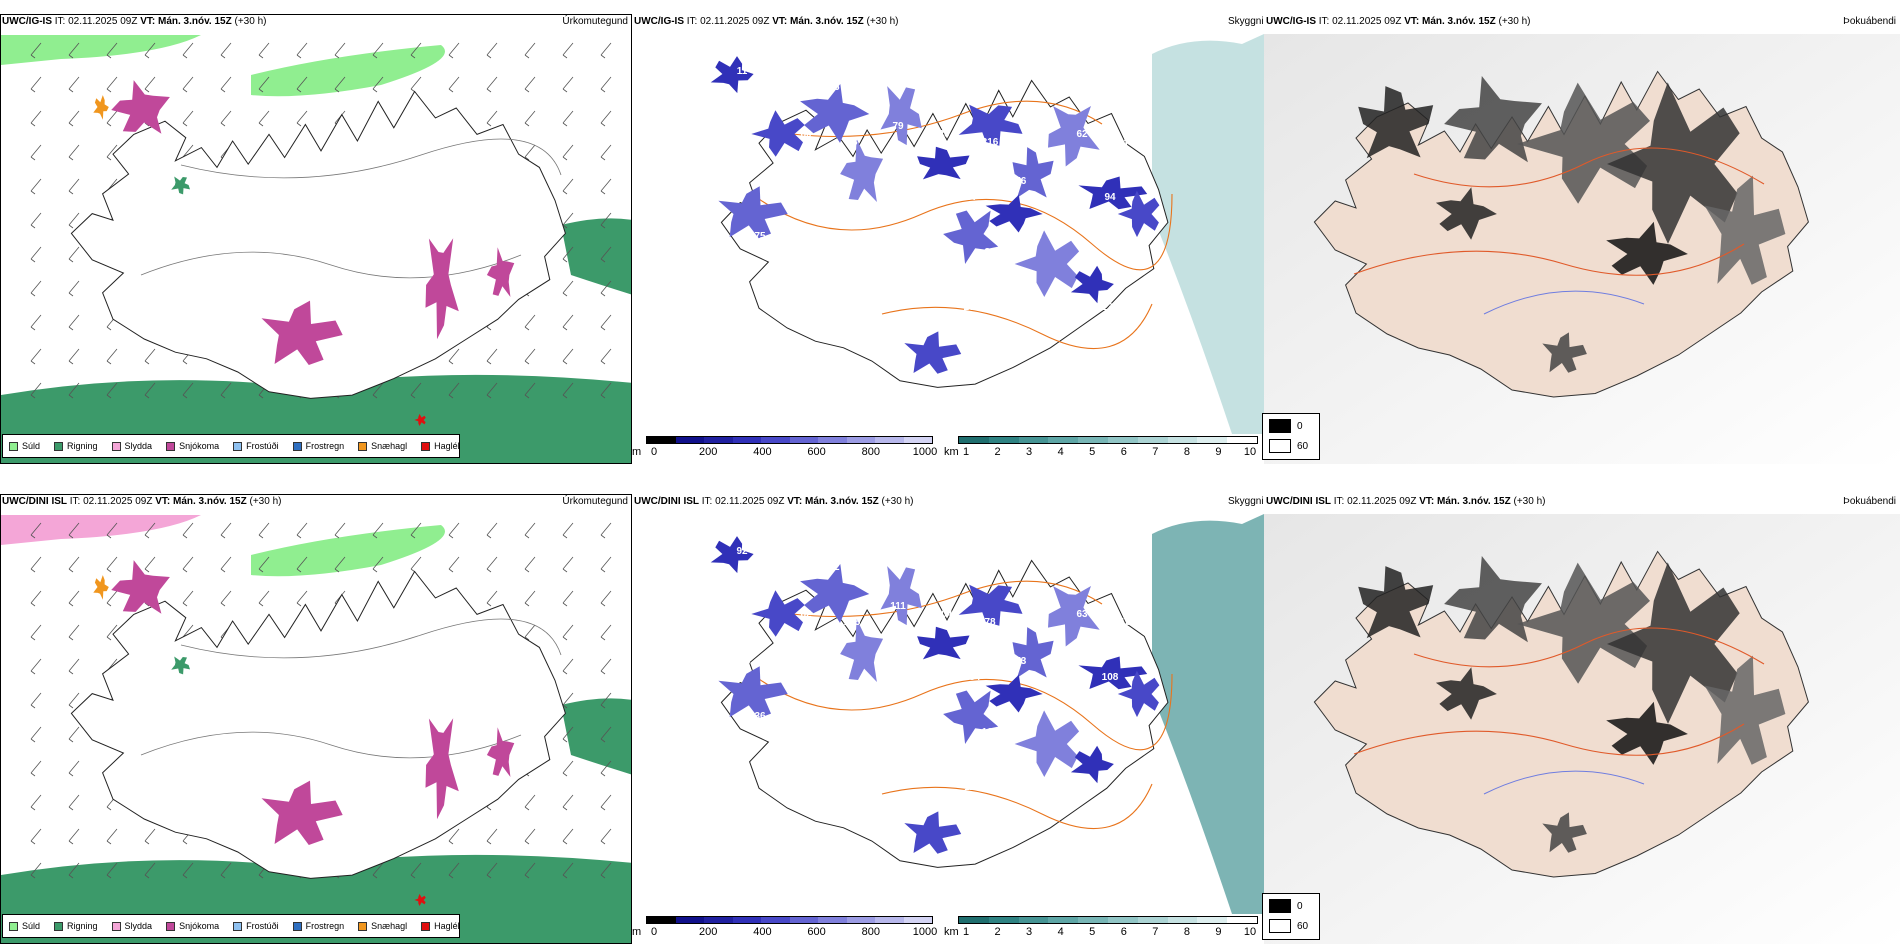  I want to click on model-name: UWC/DINI ISL, so click(1298, 501).